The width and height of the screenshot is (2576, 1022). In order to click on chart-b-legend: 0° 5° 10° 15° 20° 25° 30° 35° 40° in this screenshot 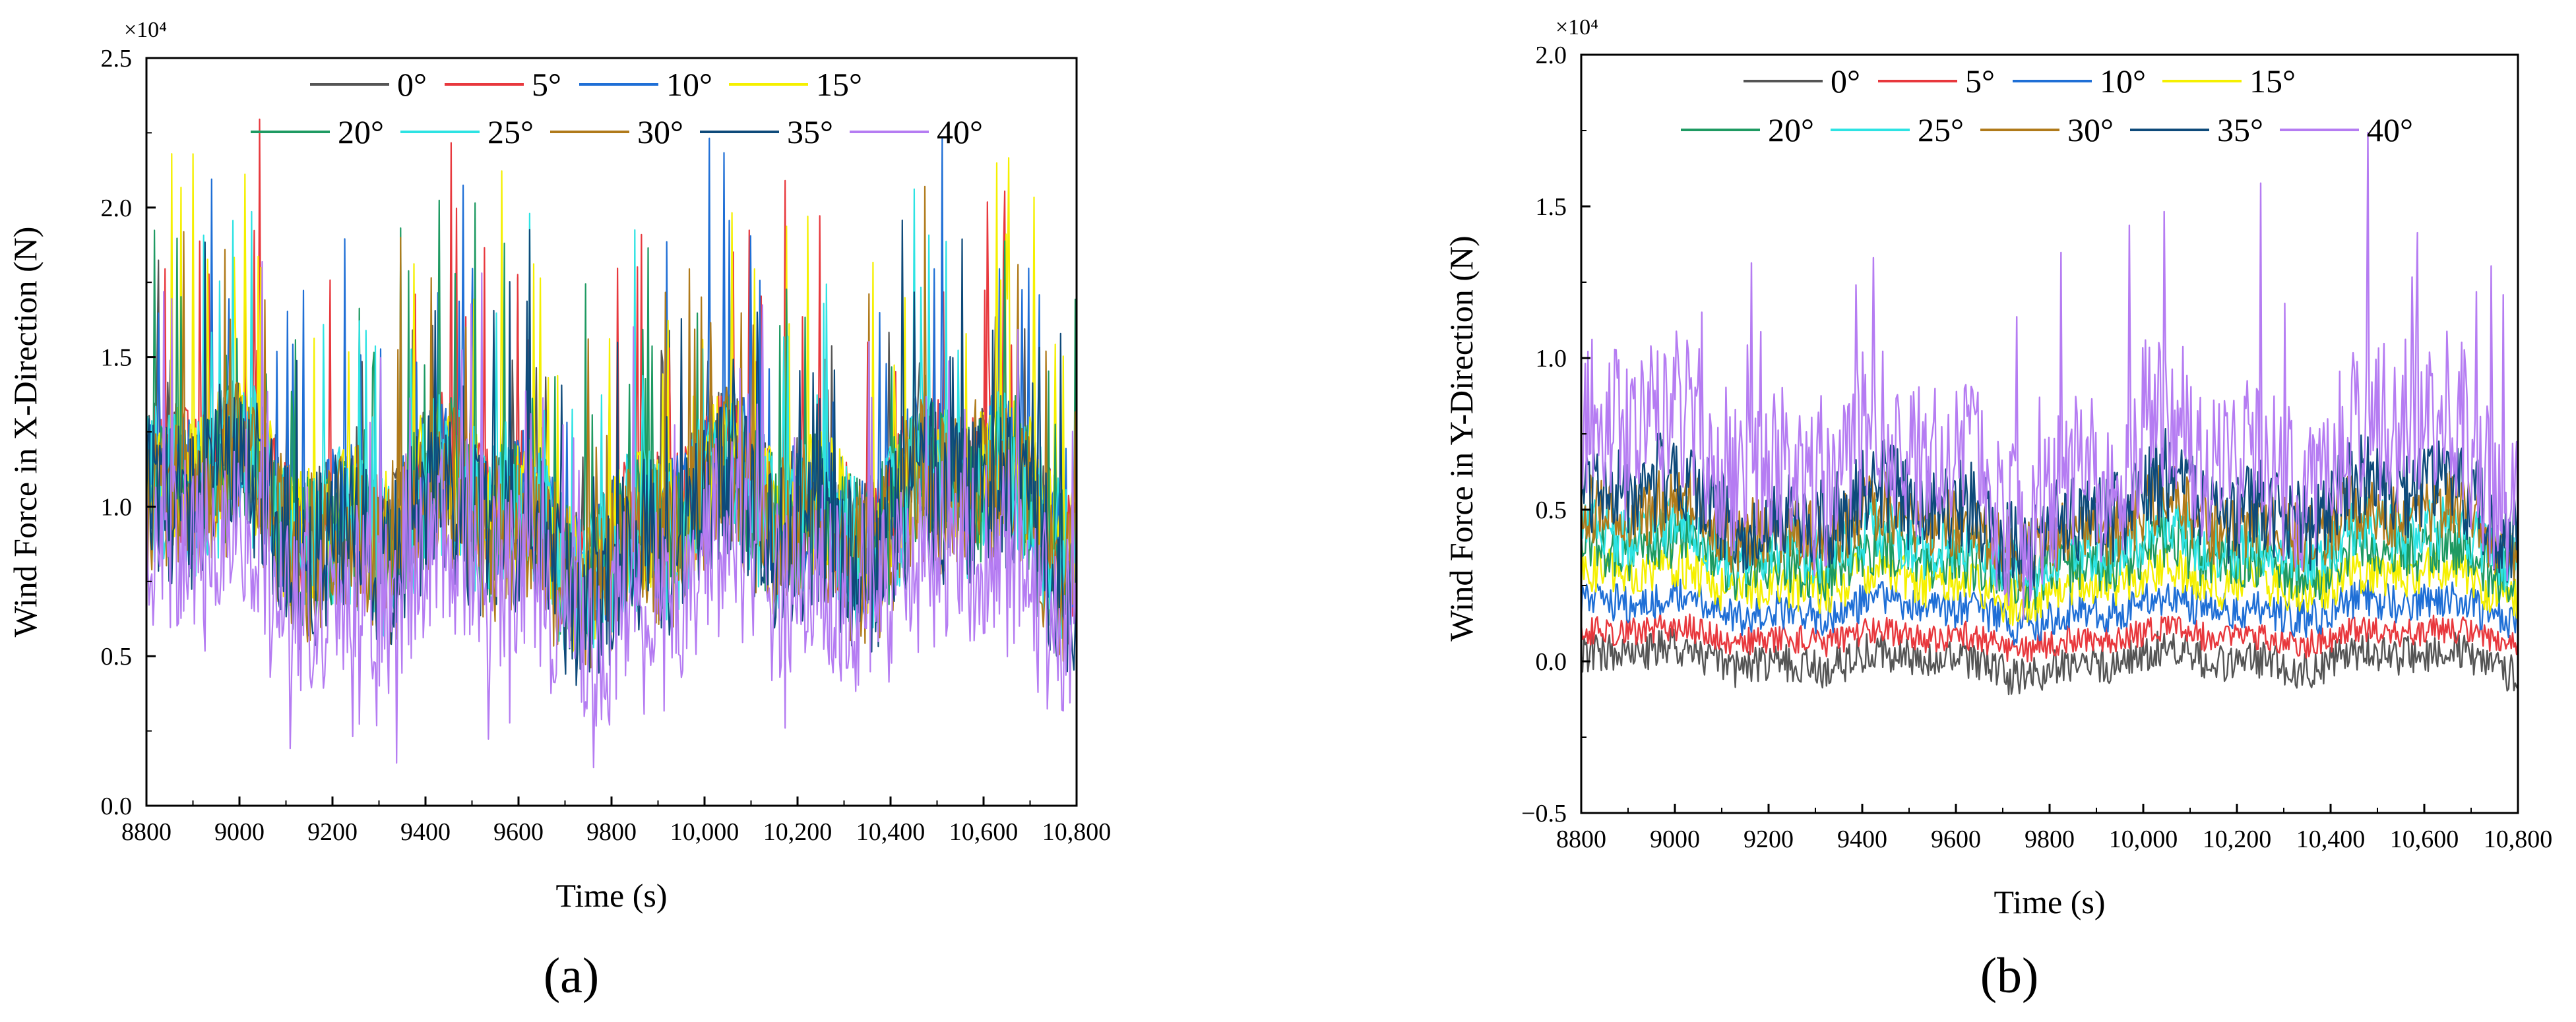, I will do `click(2047, 105)`.